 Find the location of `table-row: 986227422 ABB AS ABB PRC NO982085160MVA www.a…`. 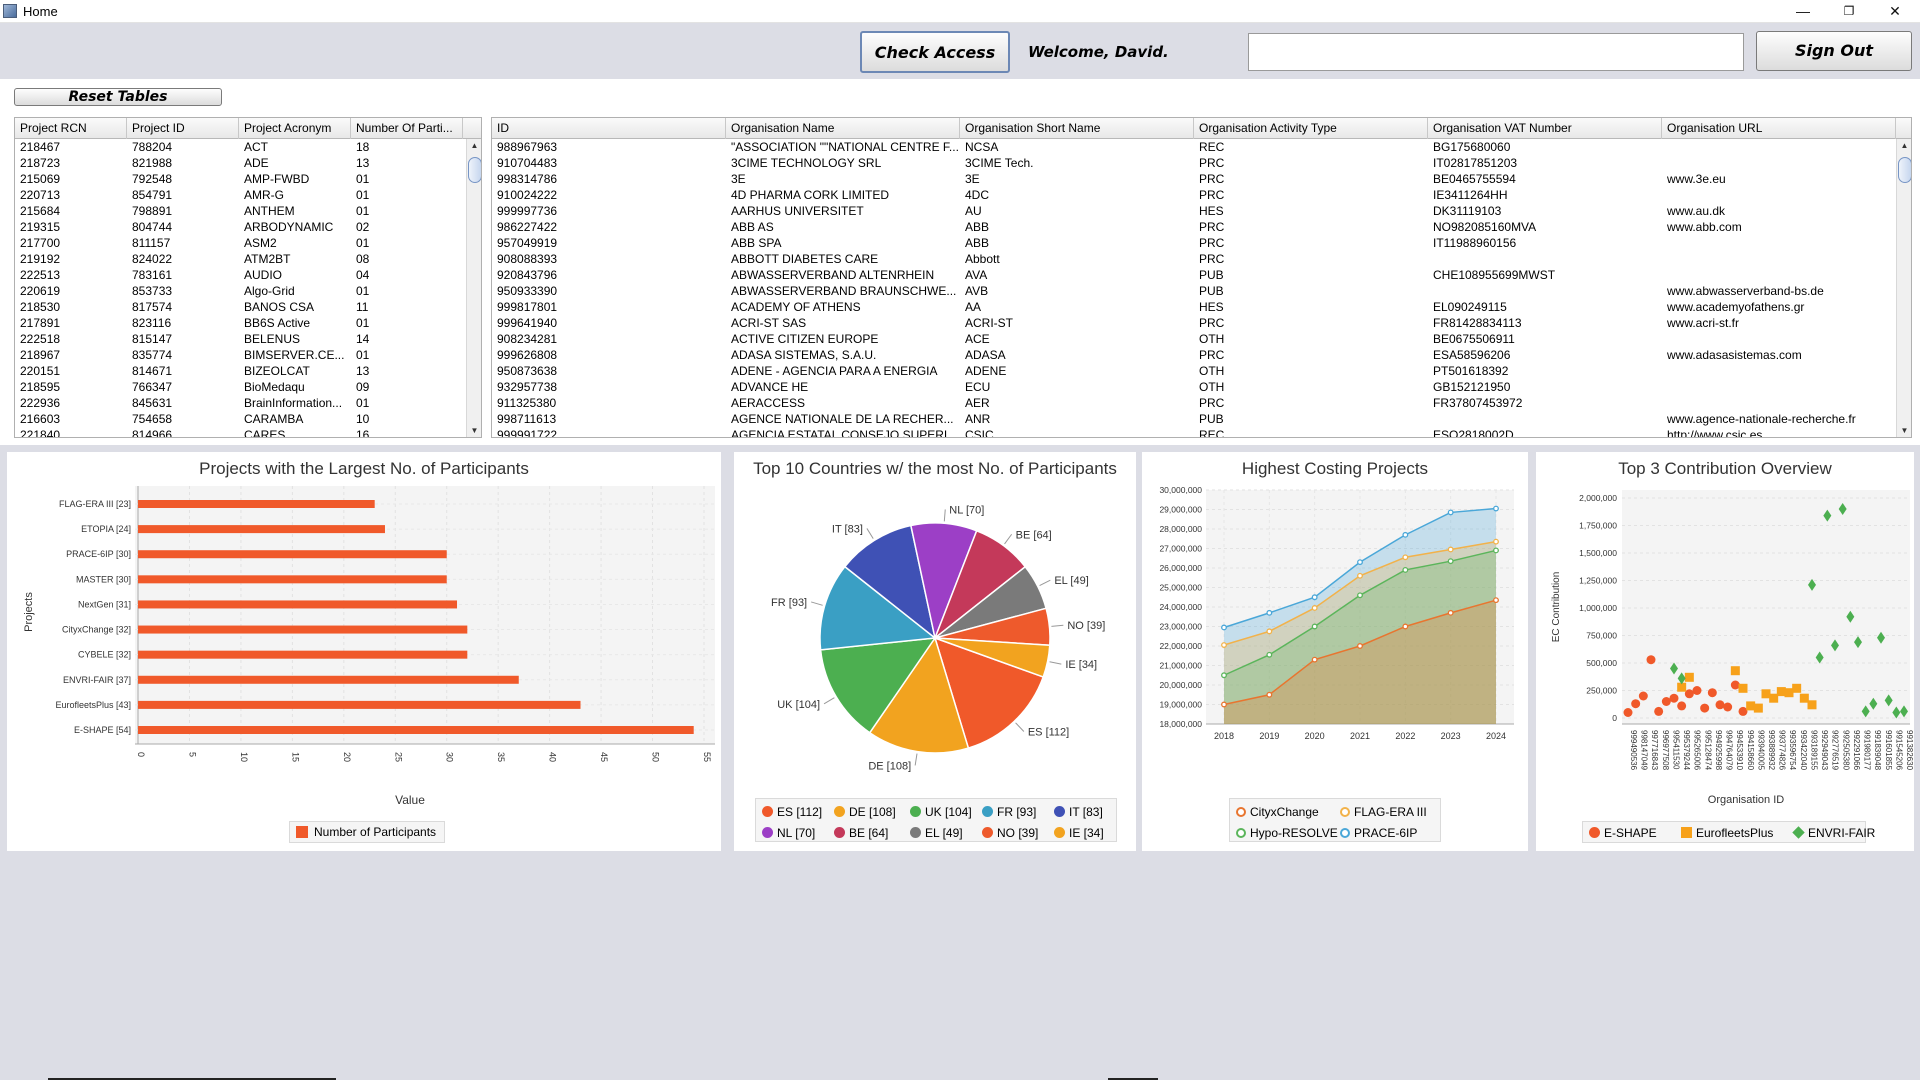

table-row: 986227422 ABB AS ABB PRC NO982085160MVA www.a… is located at coordinates (1193, 227).